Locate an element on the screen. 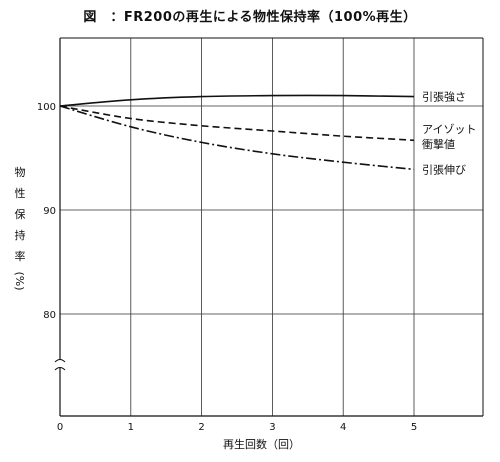 This screenshot has height=462, width=500. y-axis-label-char-4: 率 is located at coordinates (20, 256).